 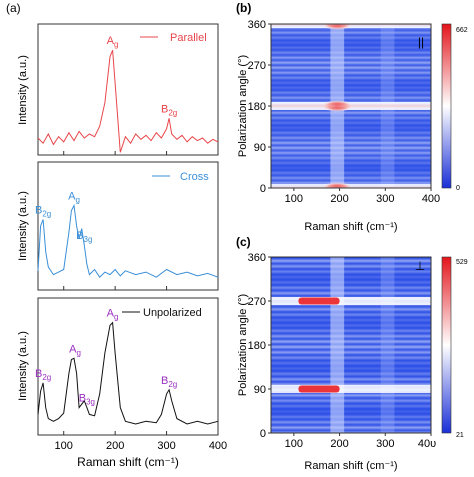 I want to click on plot-a-bottom-frame, so click(x=128, y=366).